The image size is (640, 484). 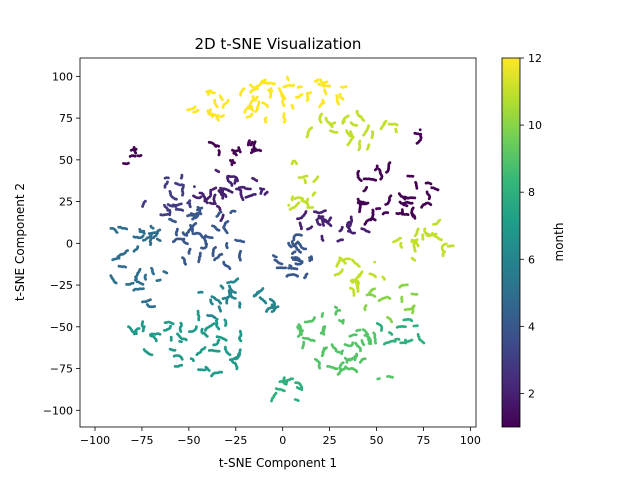 What do you see at coordinates (535, 58) in the screenshot?
I see `colorbar-tick-label: 12` at bounding box center [535, 58].